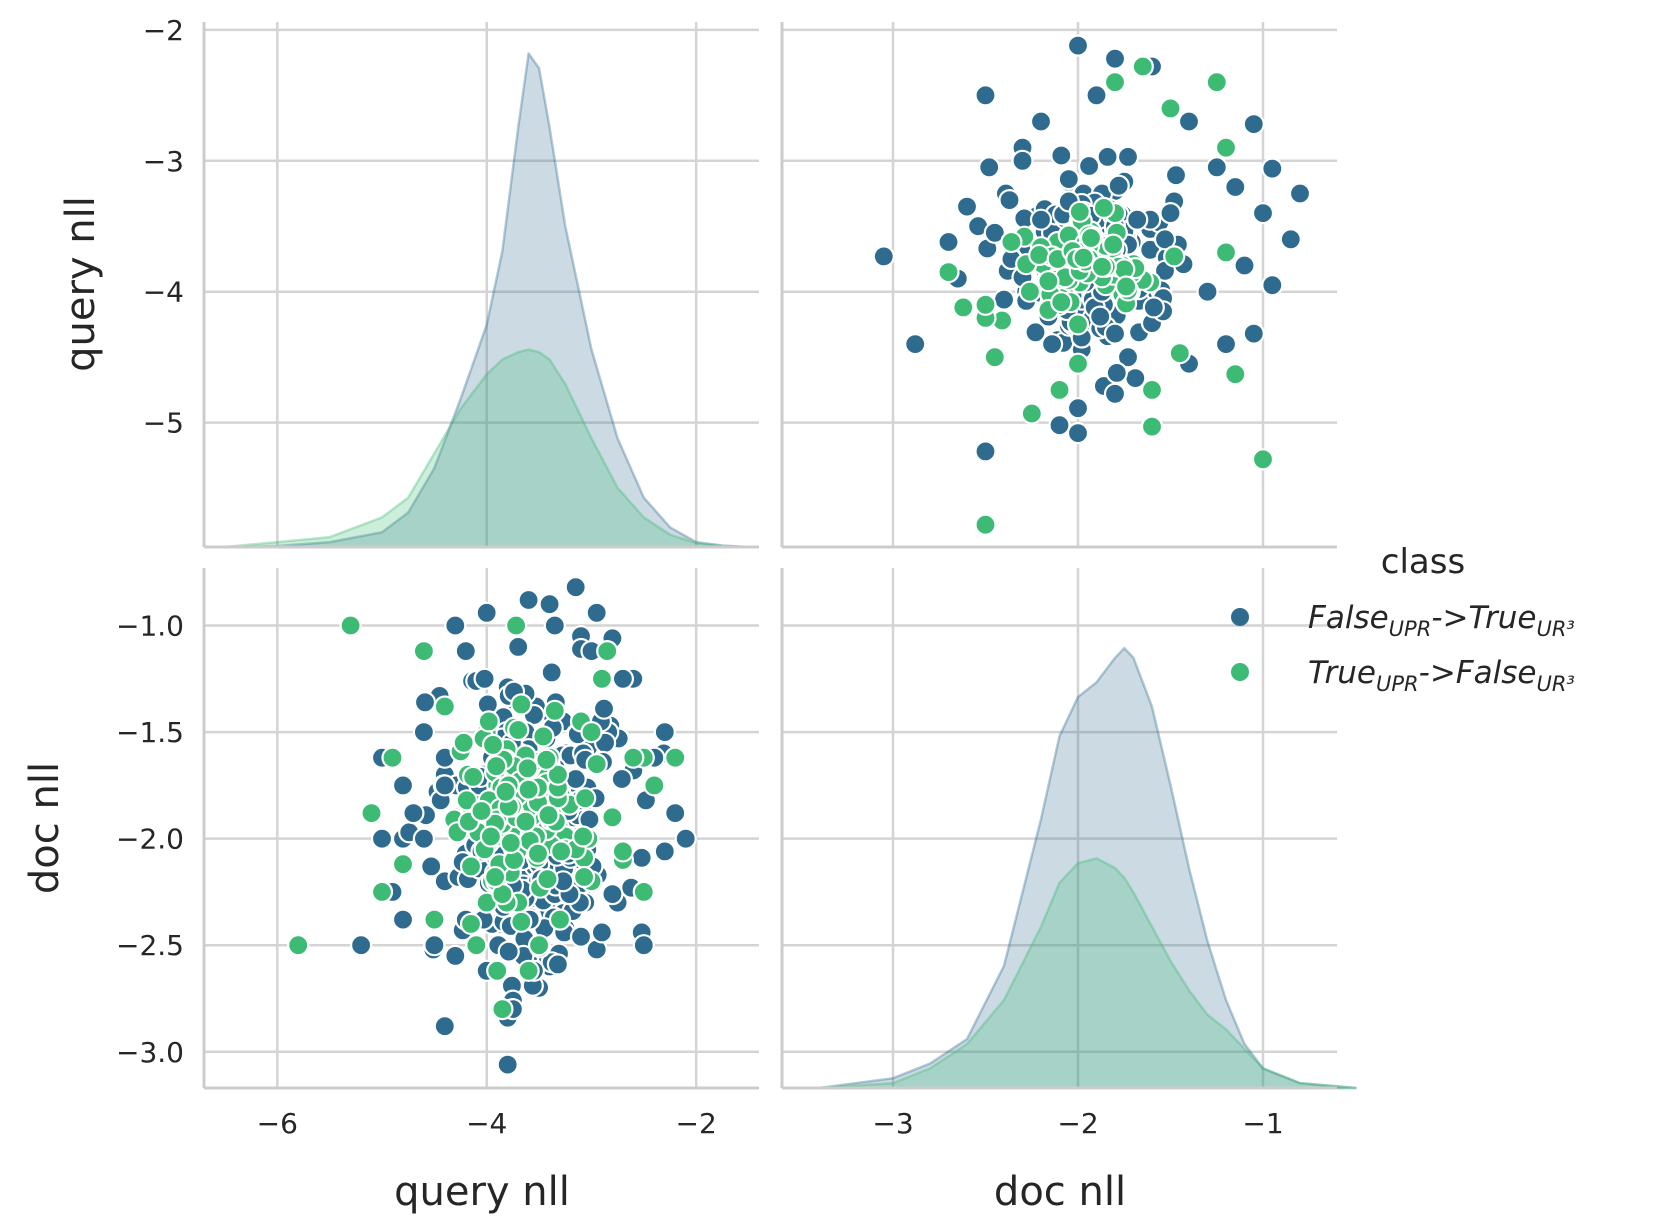 Image resolution: width=1660 pixels, height=1225 pixels. I want to click on x-tick-label-query: −2, so click(696, 1123).